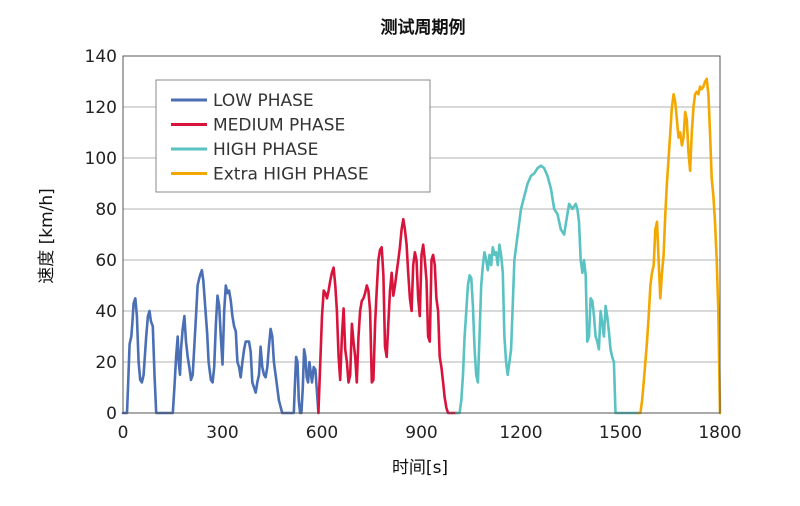 Image resolution: width=800 pixels, height=506 pixels. What do you see at coordinates (111, 414) in the screenshot?
I see `y-tick-0: 0` at bounding box center [111, 414].